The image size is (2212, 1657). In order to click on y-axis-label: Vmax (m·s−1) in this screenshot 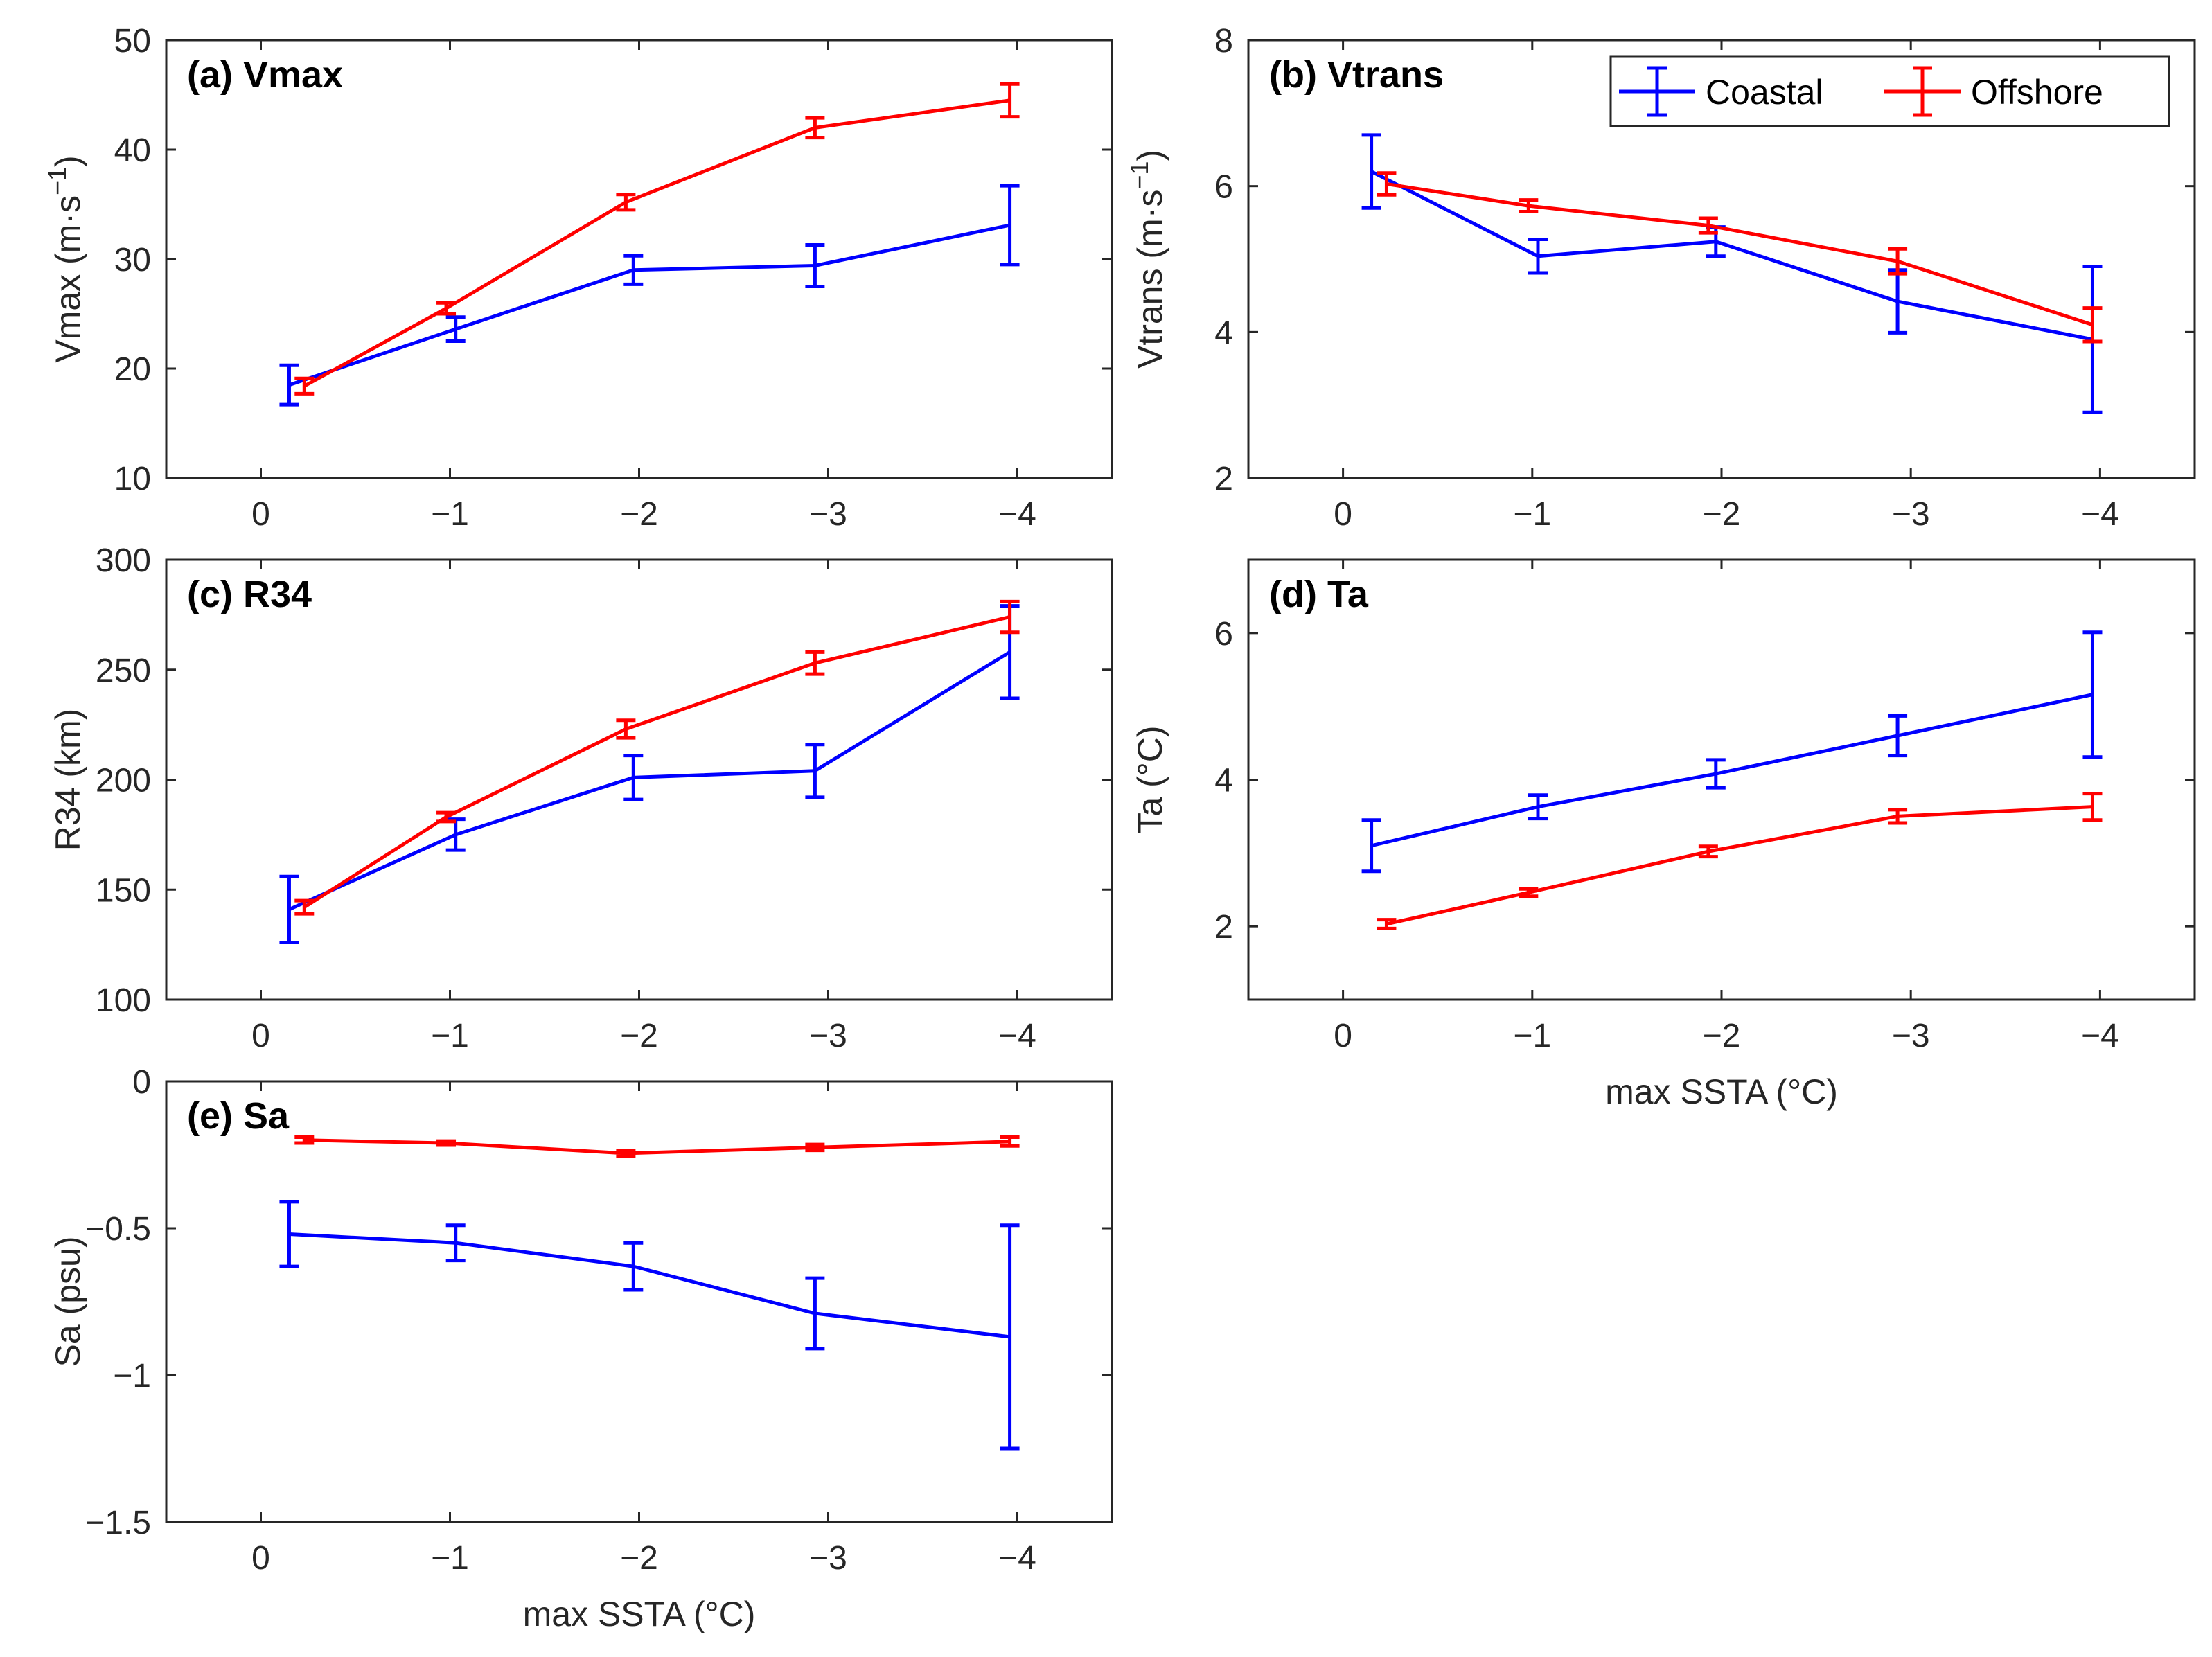, I will do `click(65, 258)`.